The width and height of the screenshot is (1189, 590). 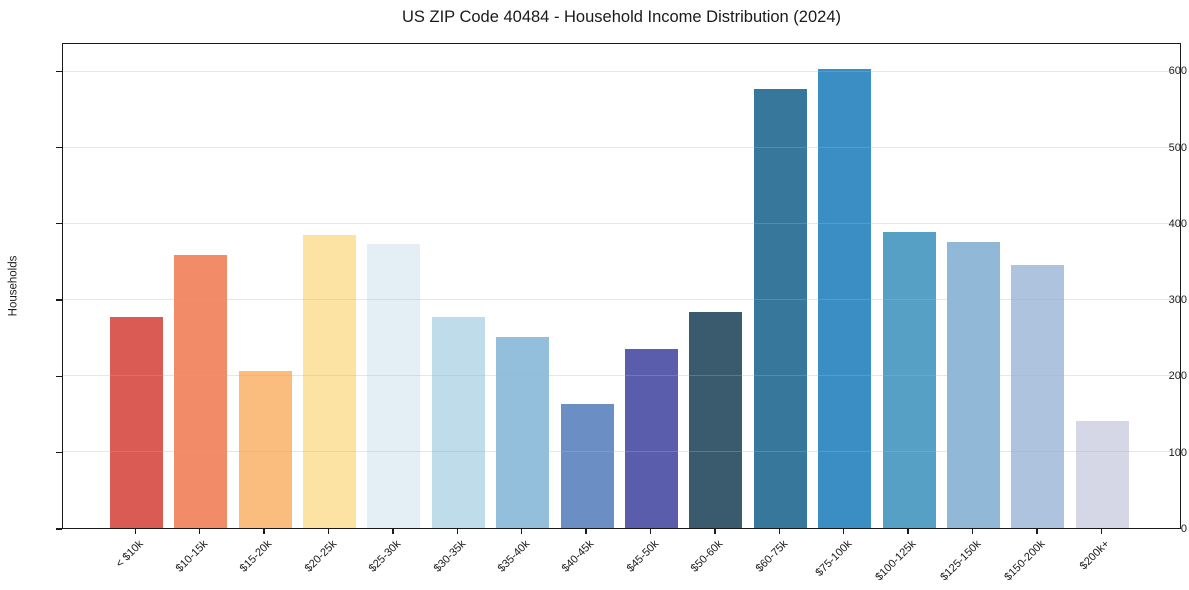 What do you see at coordinates (385, 556) in the screenshot?
I see `x-tick-label: $25-30k` at bounding box center [385, 556].